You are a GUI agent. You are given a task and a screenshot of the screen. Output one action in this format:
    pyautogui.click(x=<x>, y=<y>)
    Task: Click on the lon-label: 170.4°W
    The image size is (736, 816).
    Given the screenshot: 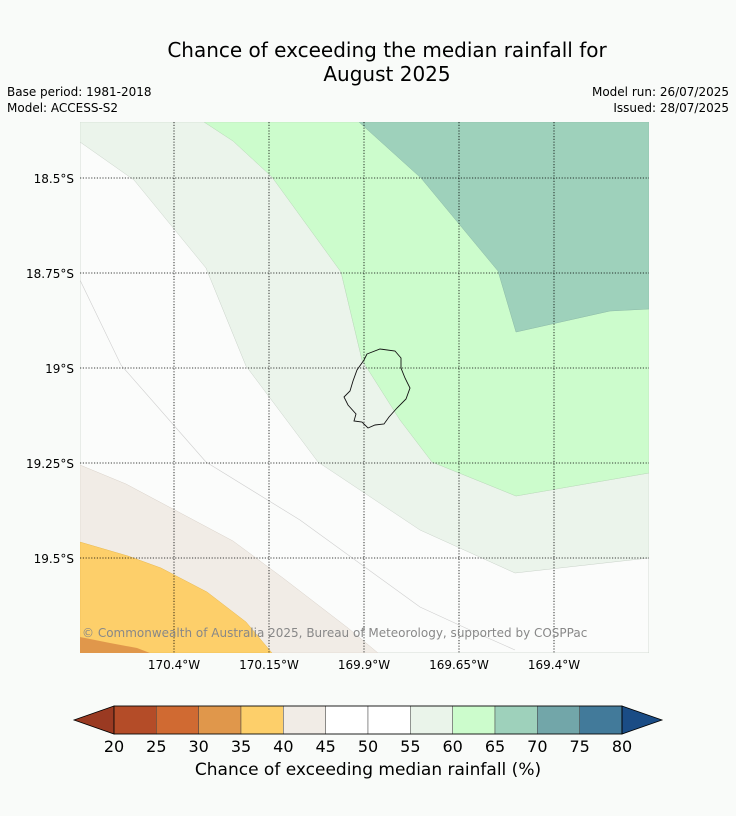 What is the action you would take?
    pyautogui.click(x=174, y=665)
    